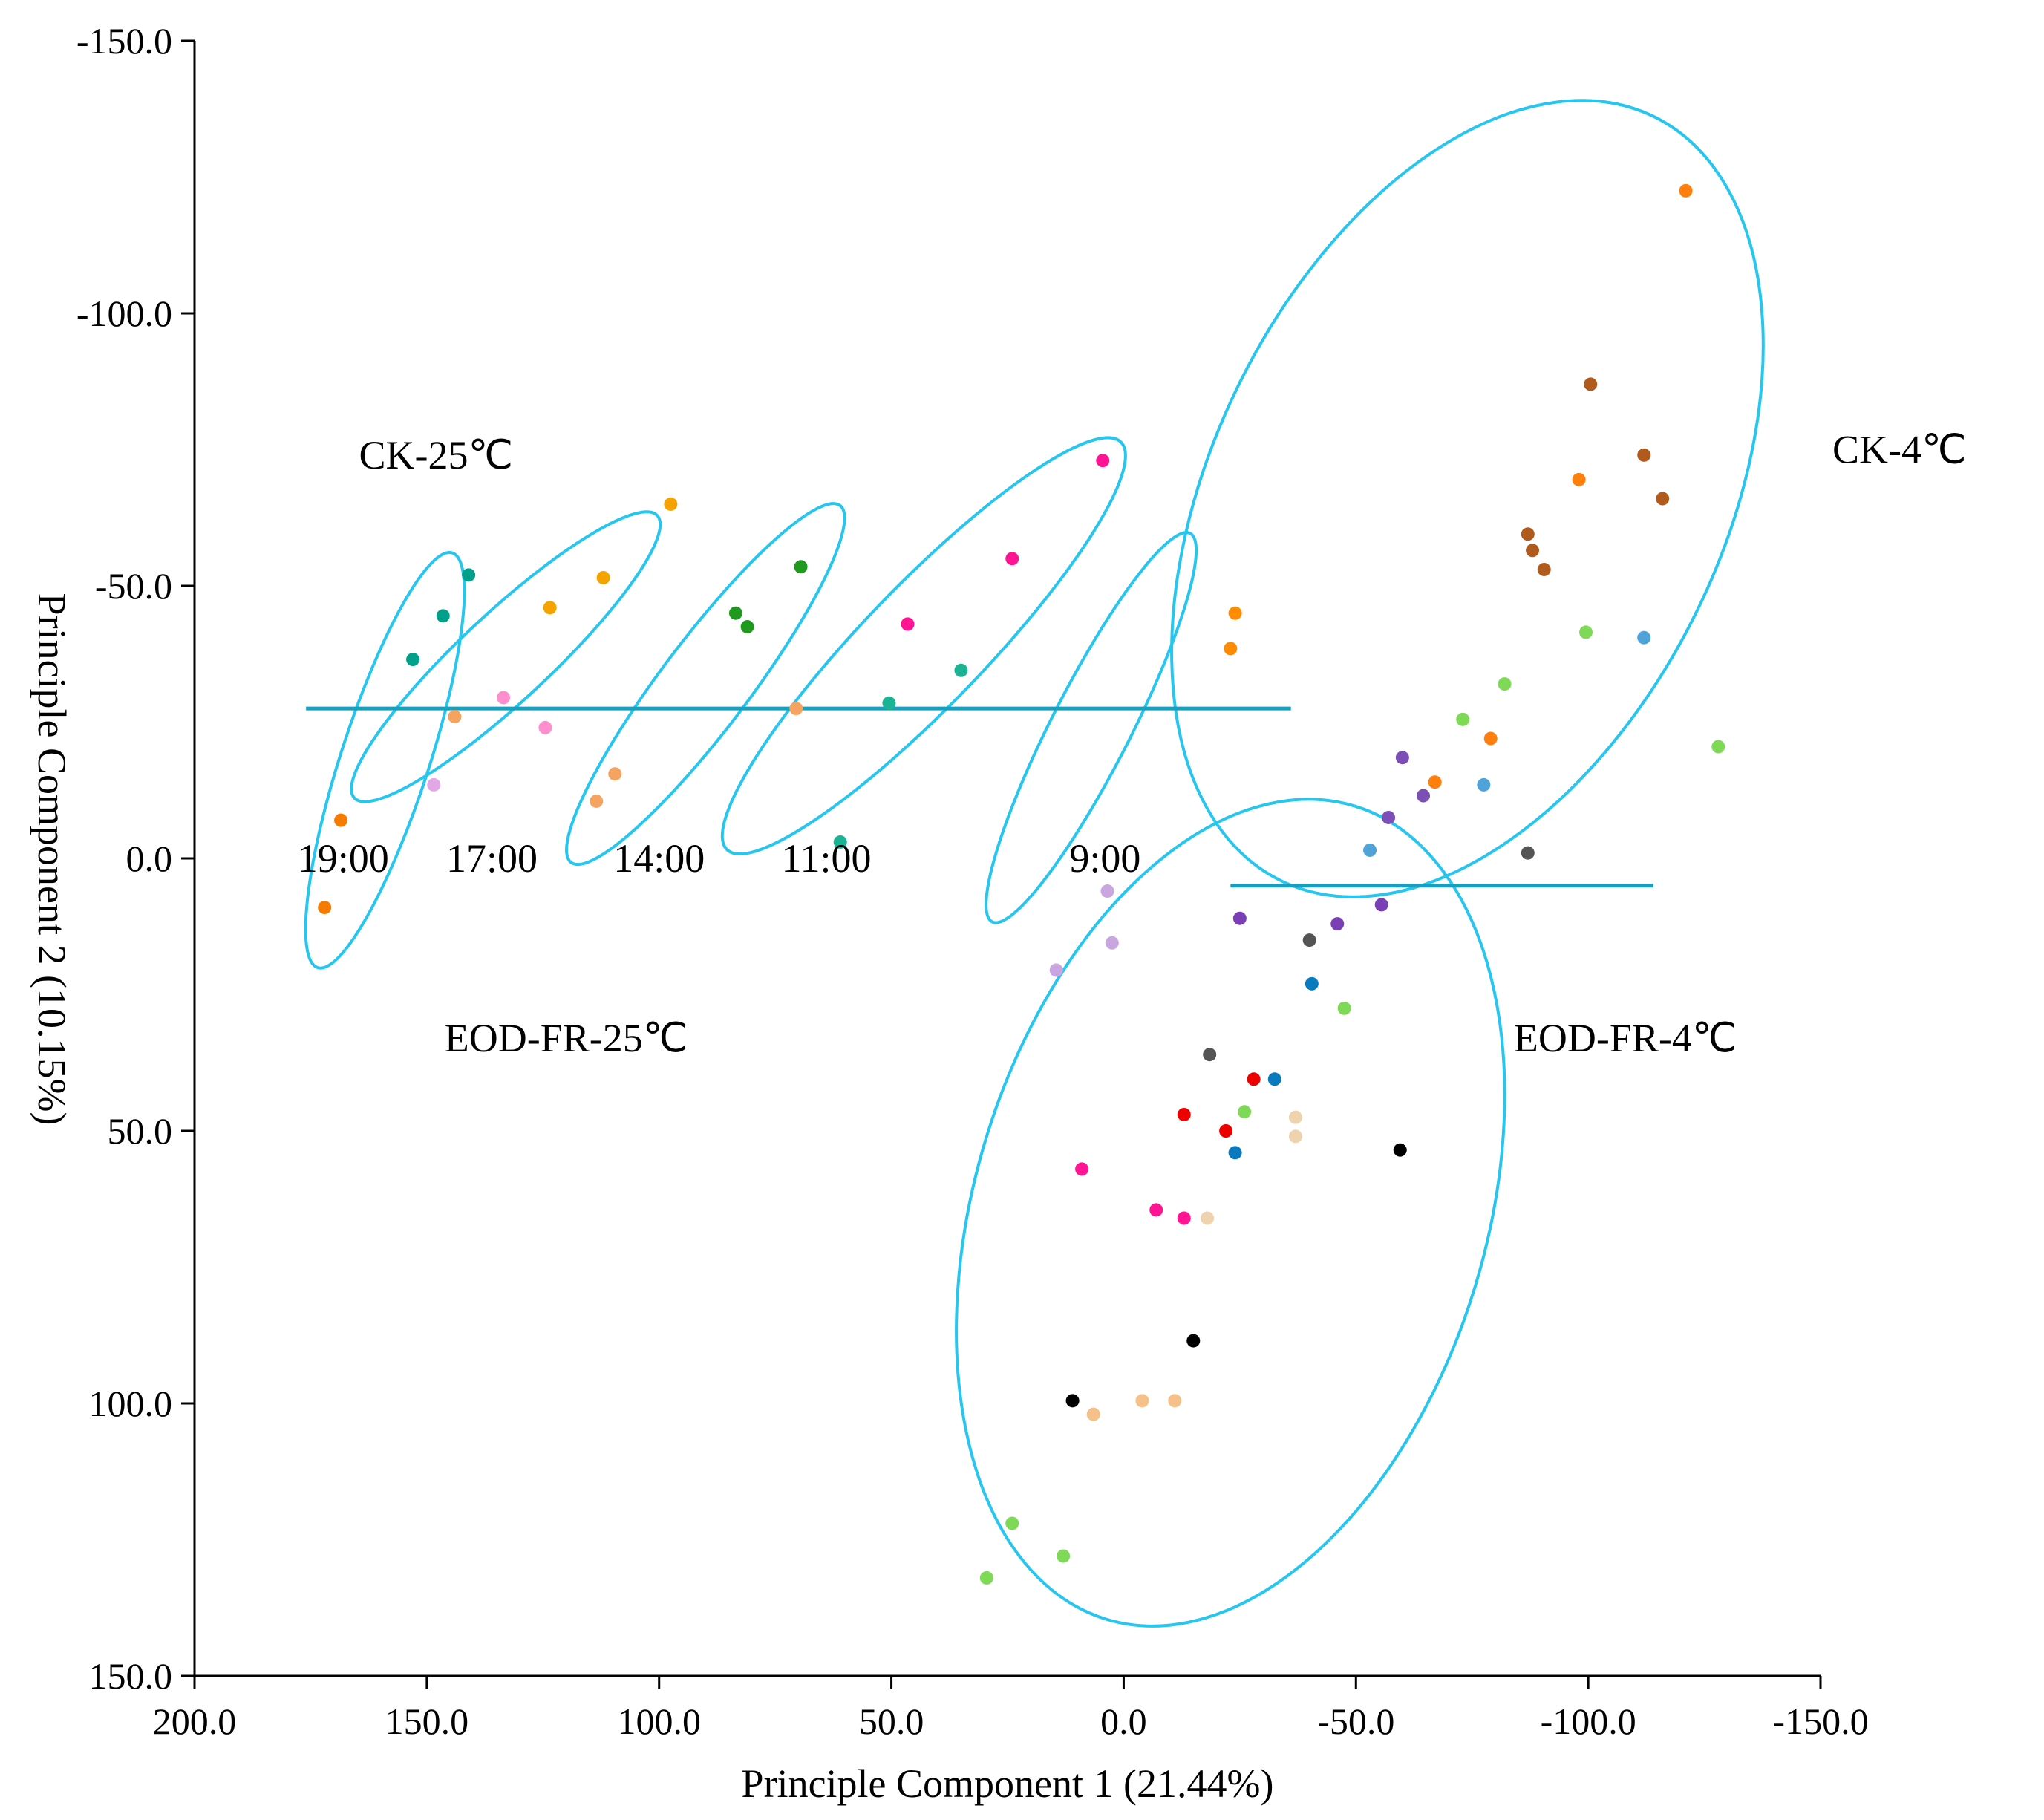 This screenshot has width=2044, height=1820. What do you see at coordinates (436, 455) in the screenshot?
I see `annotation-ck25: CK-25℃` at bounding box center [436, 455].